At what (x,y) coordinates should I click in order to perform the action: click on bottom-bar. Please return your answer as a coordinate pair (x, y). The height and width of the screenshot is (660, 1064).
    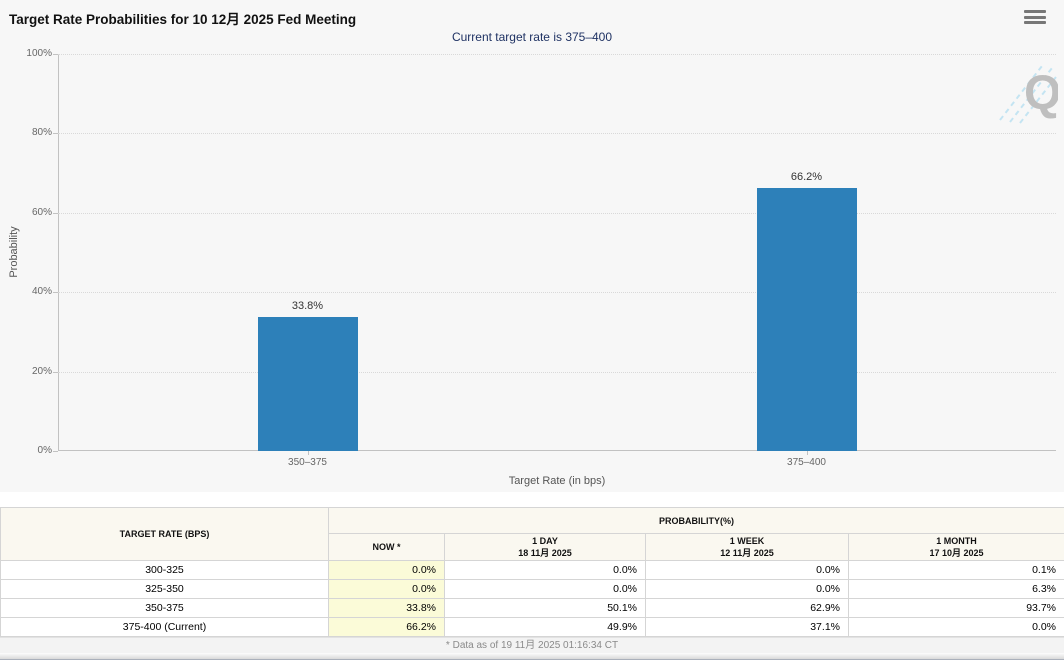
    Looking at the image, I should click on (532, 656).